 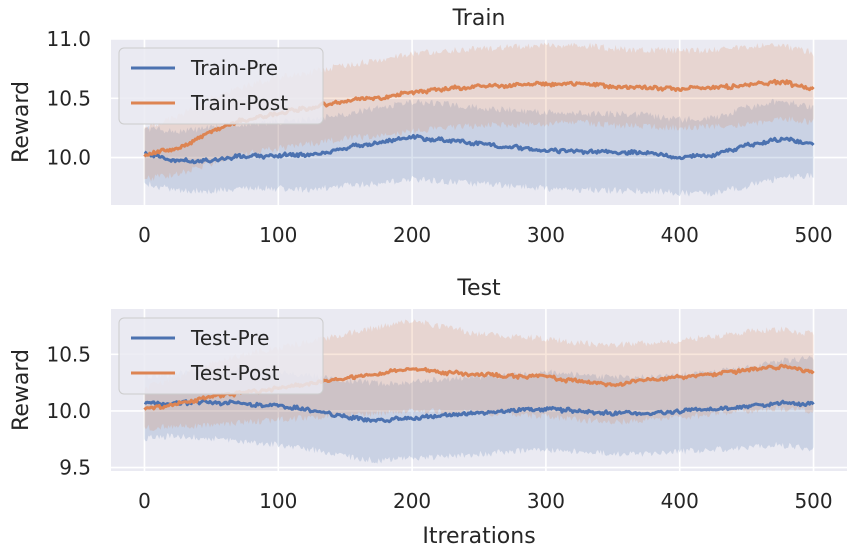 I want to click on train-legend: Train-Pre Train-Post, so click(x=221, y=86).